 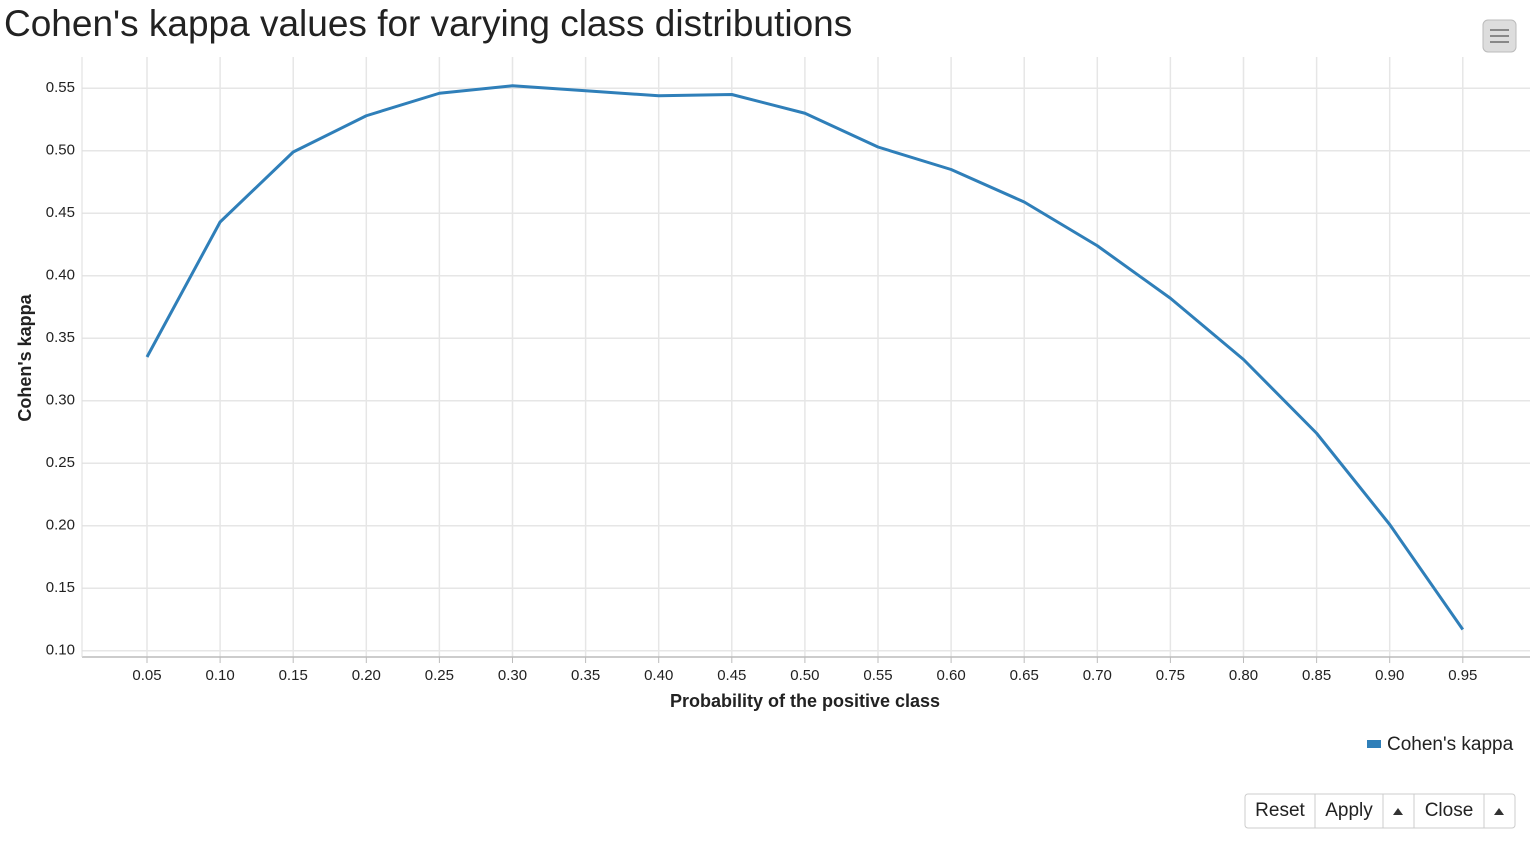 What do you see at coordinates (1024, 675) in the screenshot?
I see `x-tick-label: 0.65` at bounding box center [1024, 675].